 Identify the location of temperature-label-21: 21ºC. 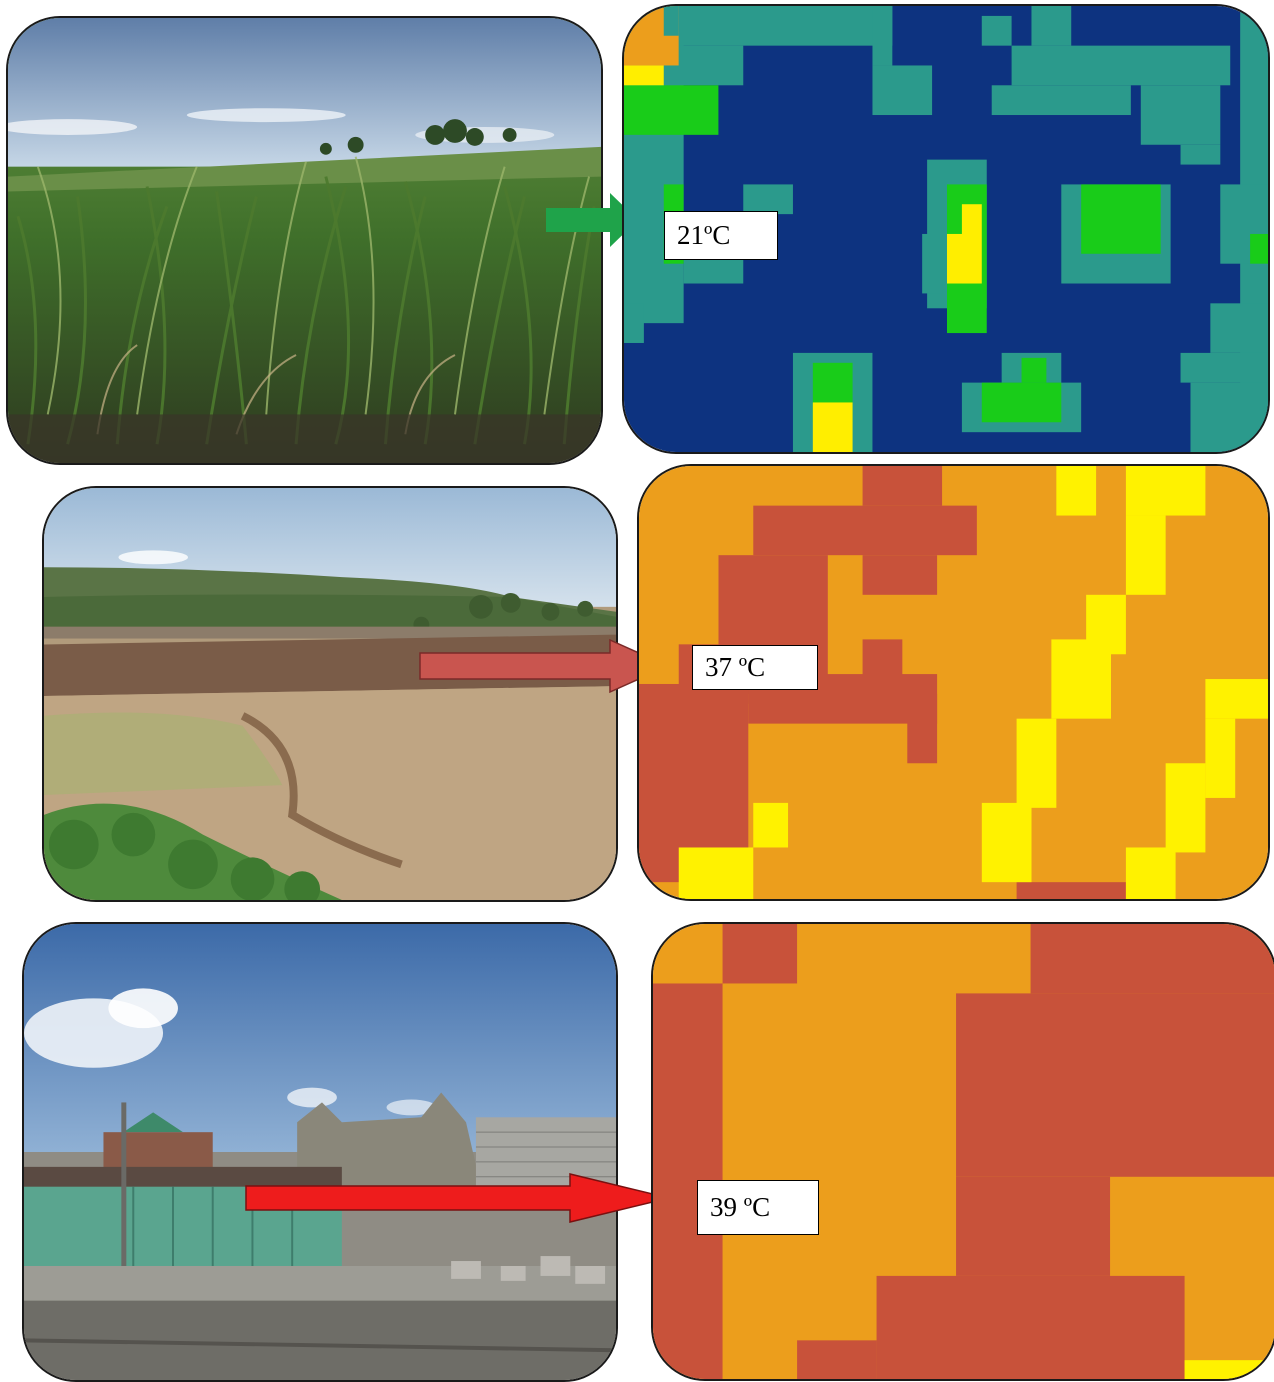
(721, 235).